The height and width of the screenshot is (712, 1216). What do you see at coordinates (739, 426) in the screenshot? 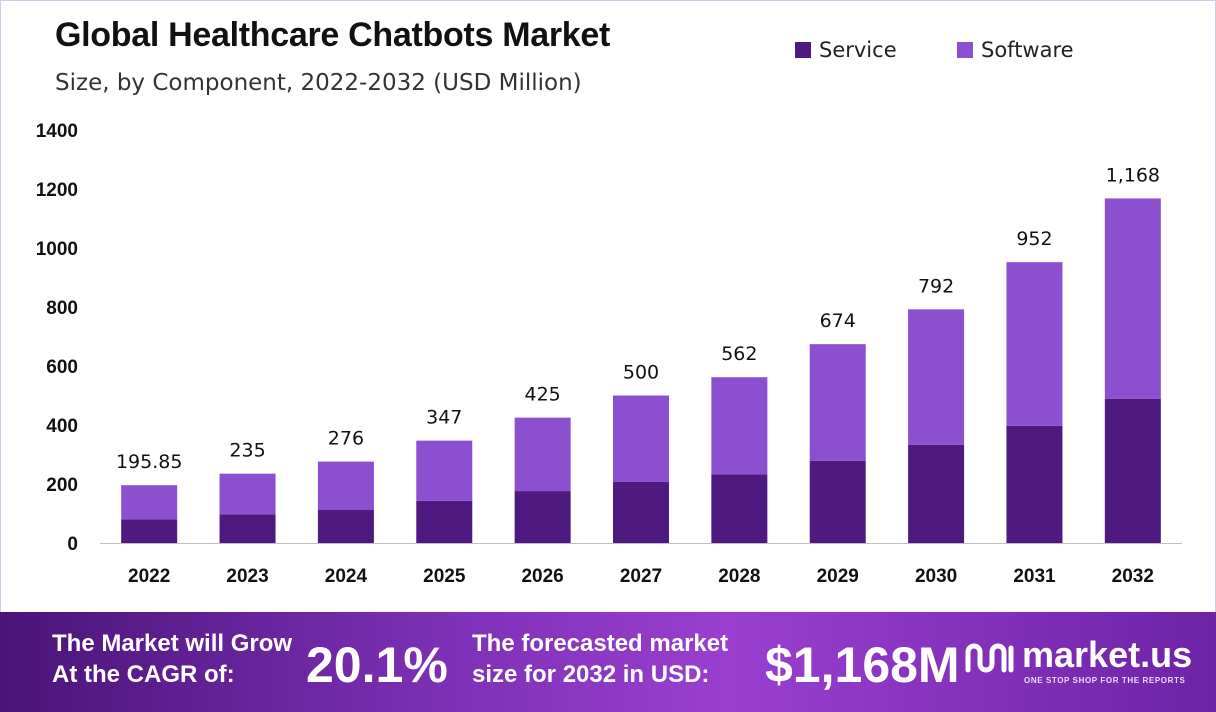
I see `bar-software-2028` at bounding box center [739, 426].